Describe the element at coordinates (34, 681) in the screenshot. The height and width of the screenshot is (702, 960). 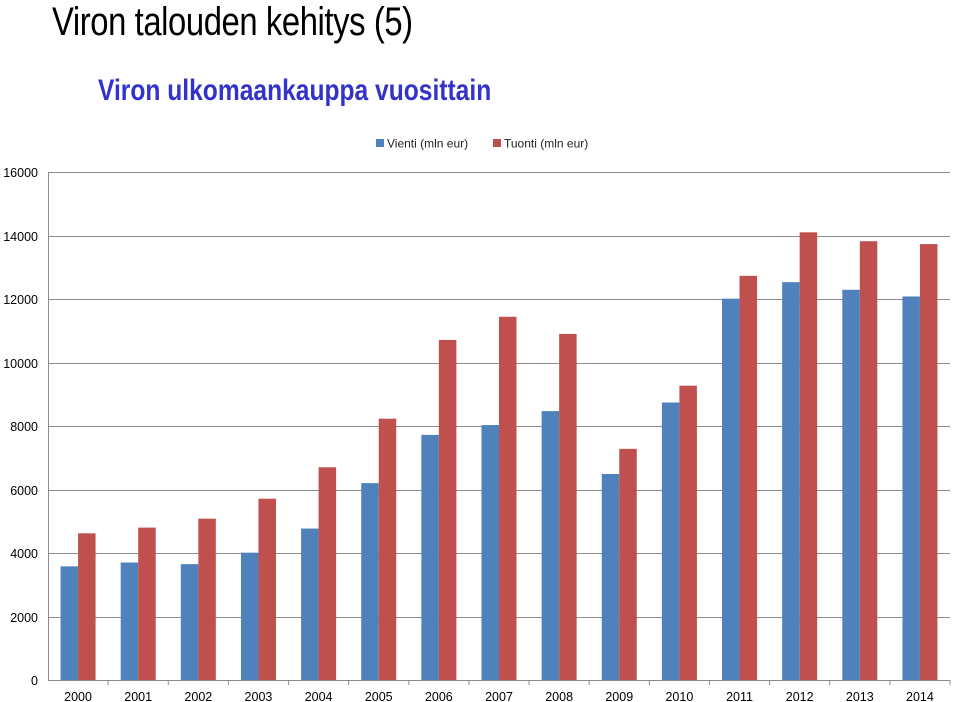
I see `y-tick-label: 0` at that location.